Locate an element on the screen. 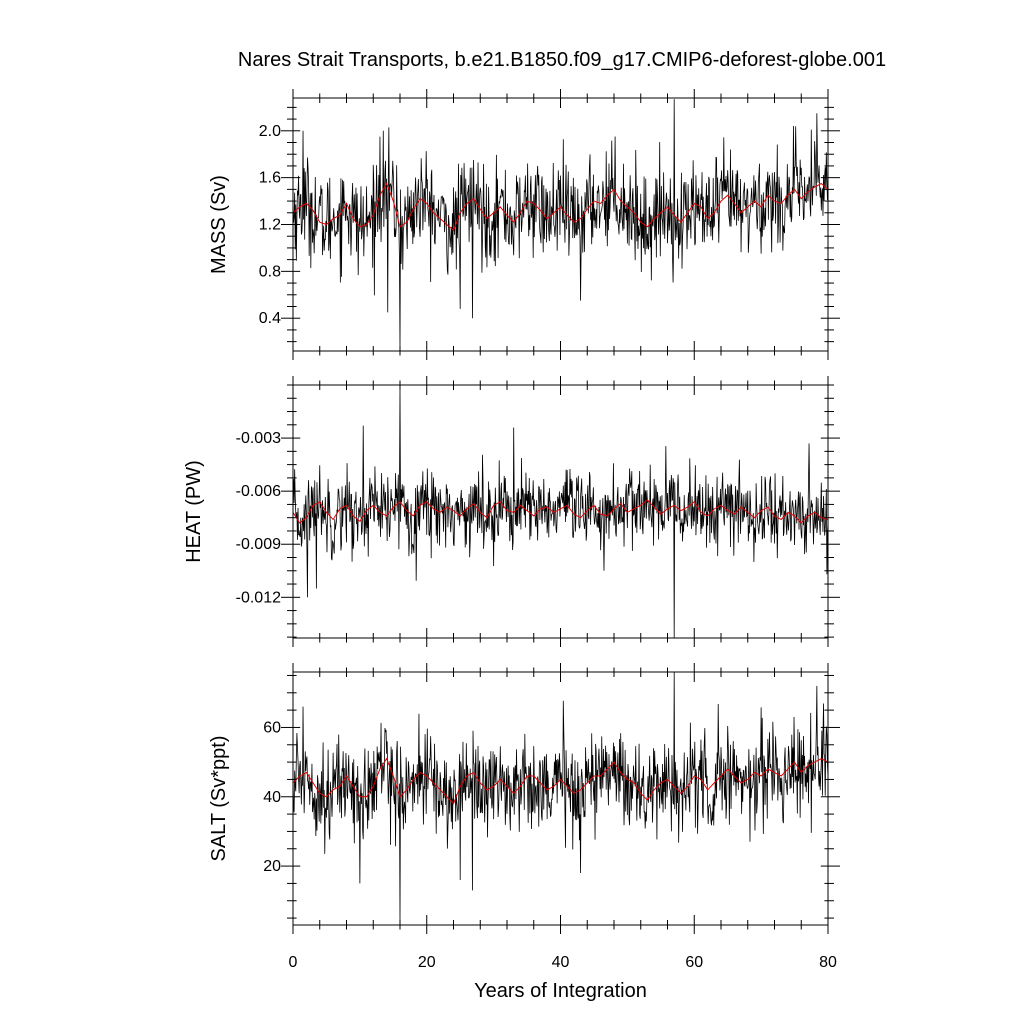 Image resolution: width=1024 pixels, height=1024 pixels. y-tick-label: 60 is located at coordinates (272, 727).